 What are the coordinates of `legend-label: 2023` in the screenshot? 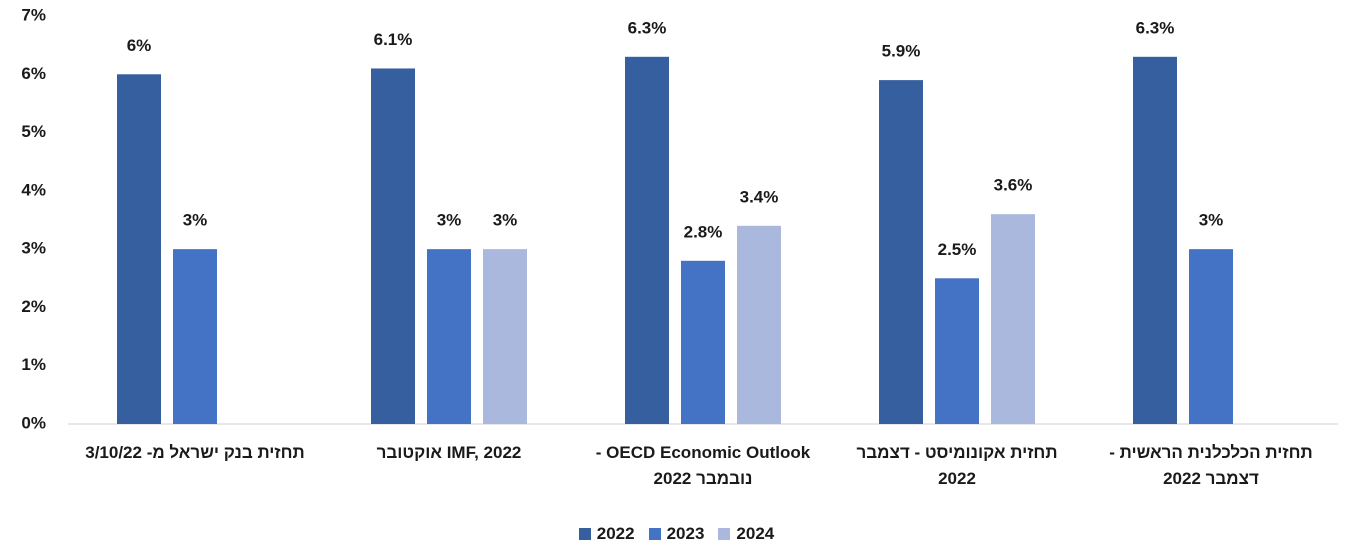 It's located at (685, 533).